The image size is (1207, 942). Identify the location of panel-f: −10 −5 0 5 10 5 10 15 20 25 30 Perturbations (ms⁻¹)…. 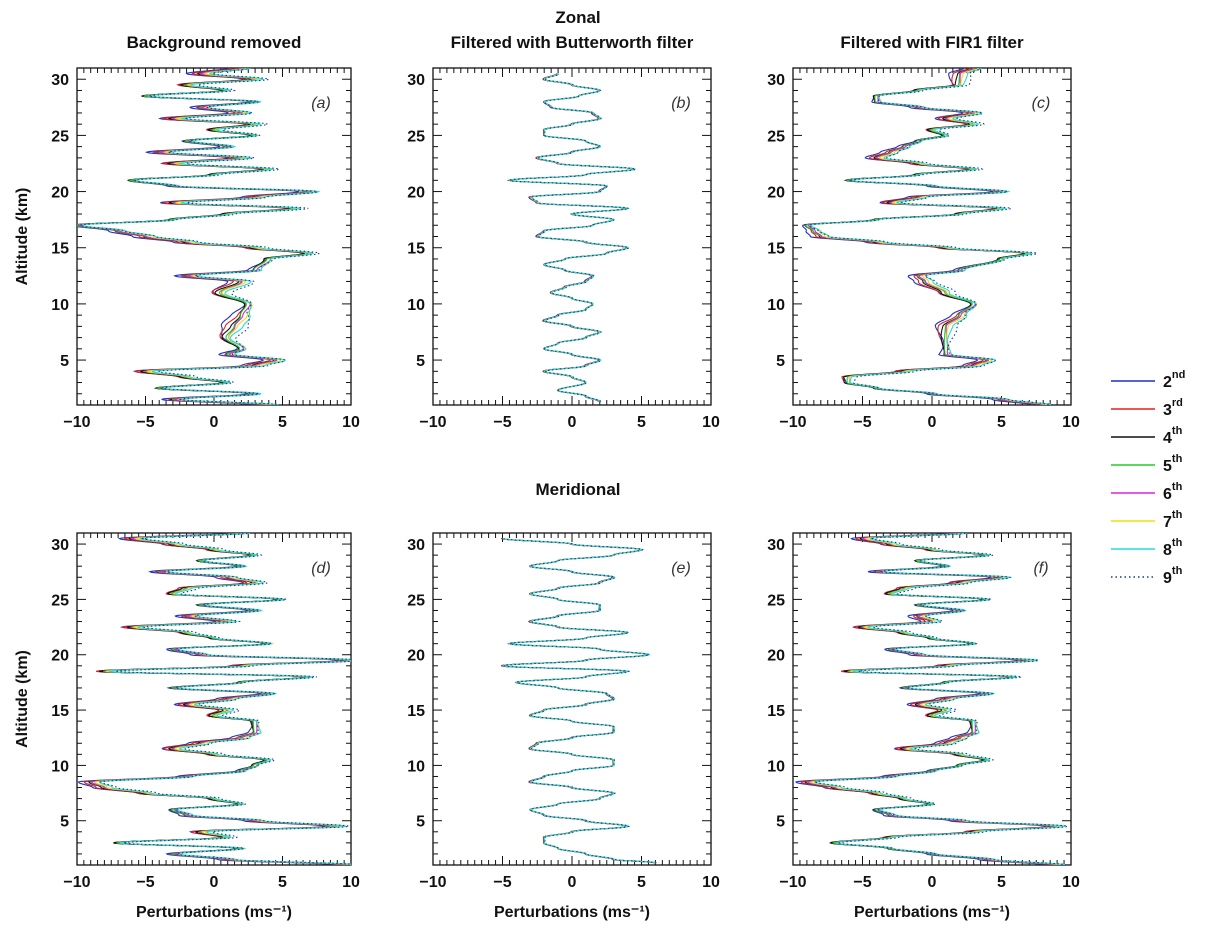
(923, 726).